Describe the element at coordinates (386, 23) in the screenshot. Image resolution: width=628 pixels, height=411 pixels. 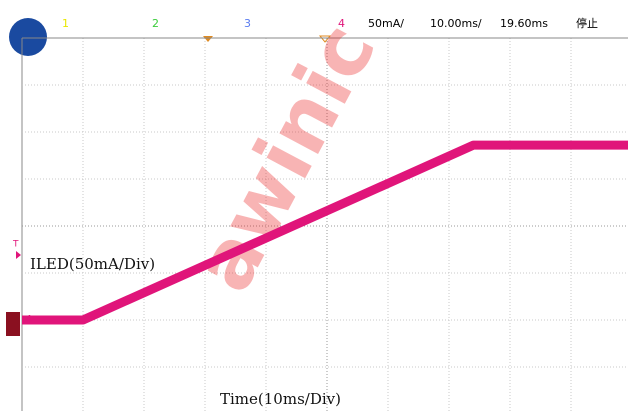
I see `scale: 50mA/` at that location.